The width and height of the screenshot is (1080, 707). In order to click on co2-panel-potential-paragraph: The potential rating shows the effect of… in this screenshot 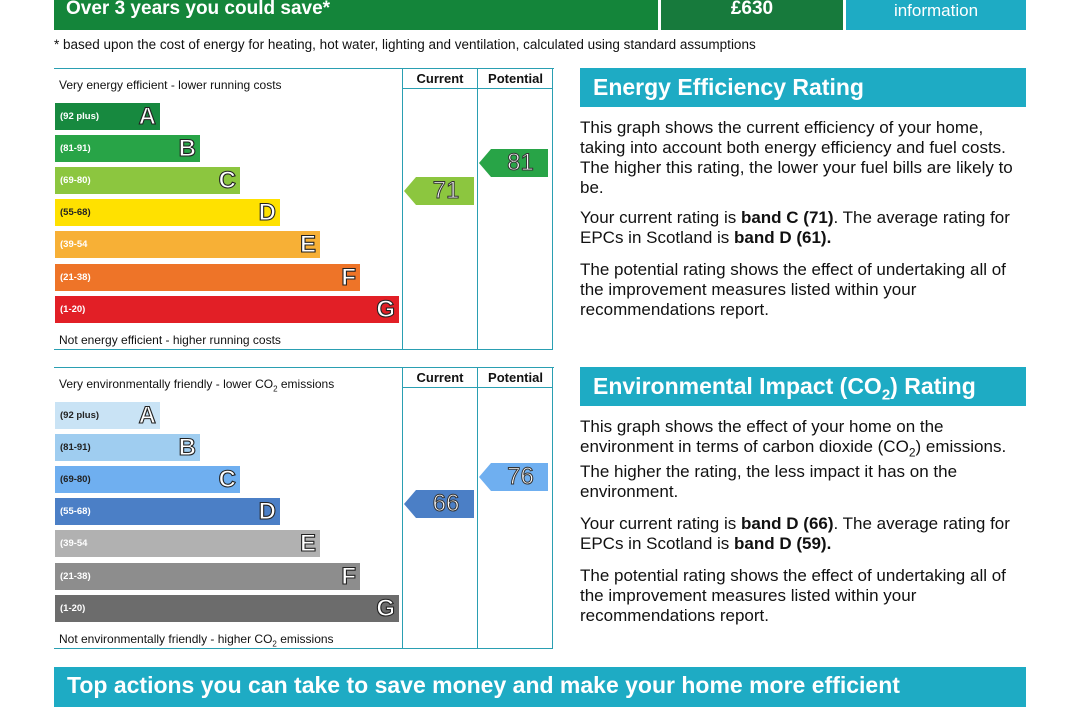, I will do `click(793, 596)`.